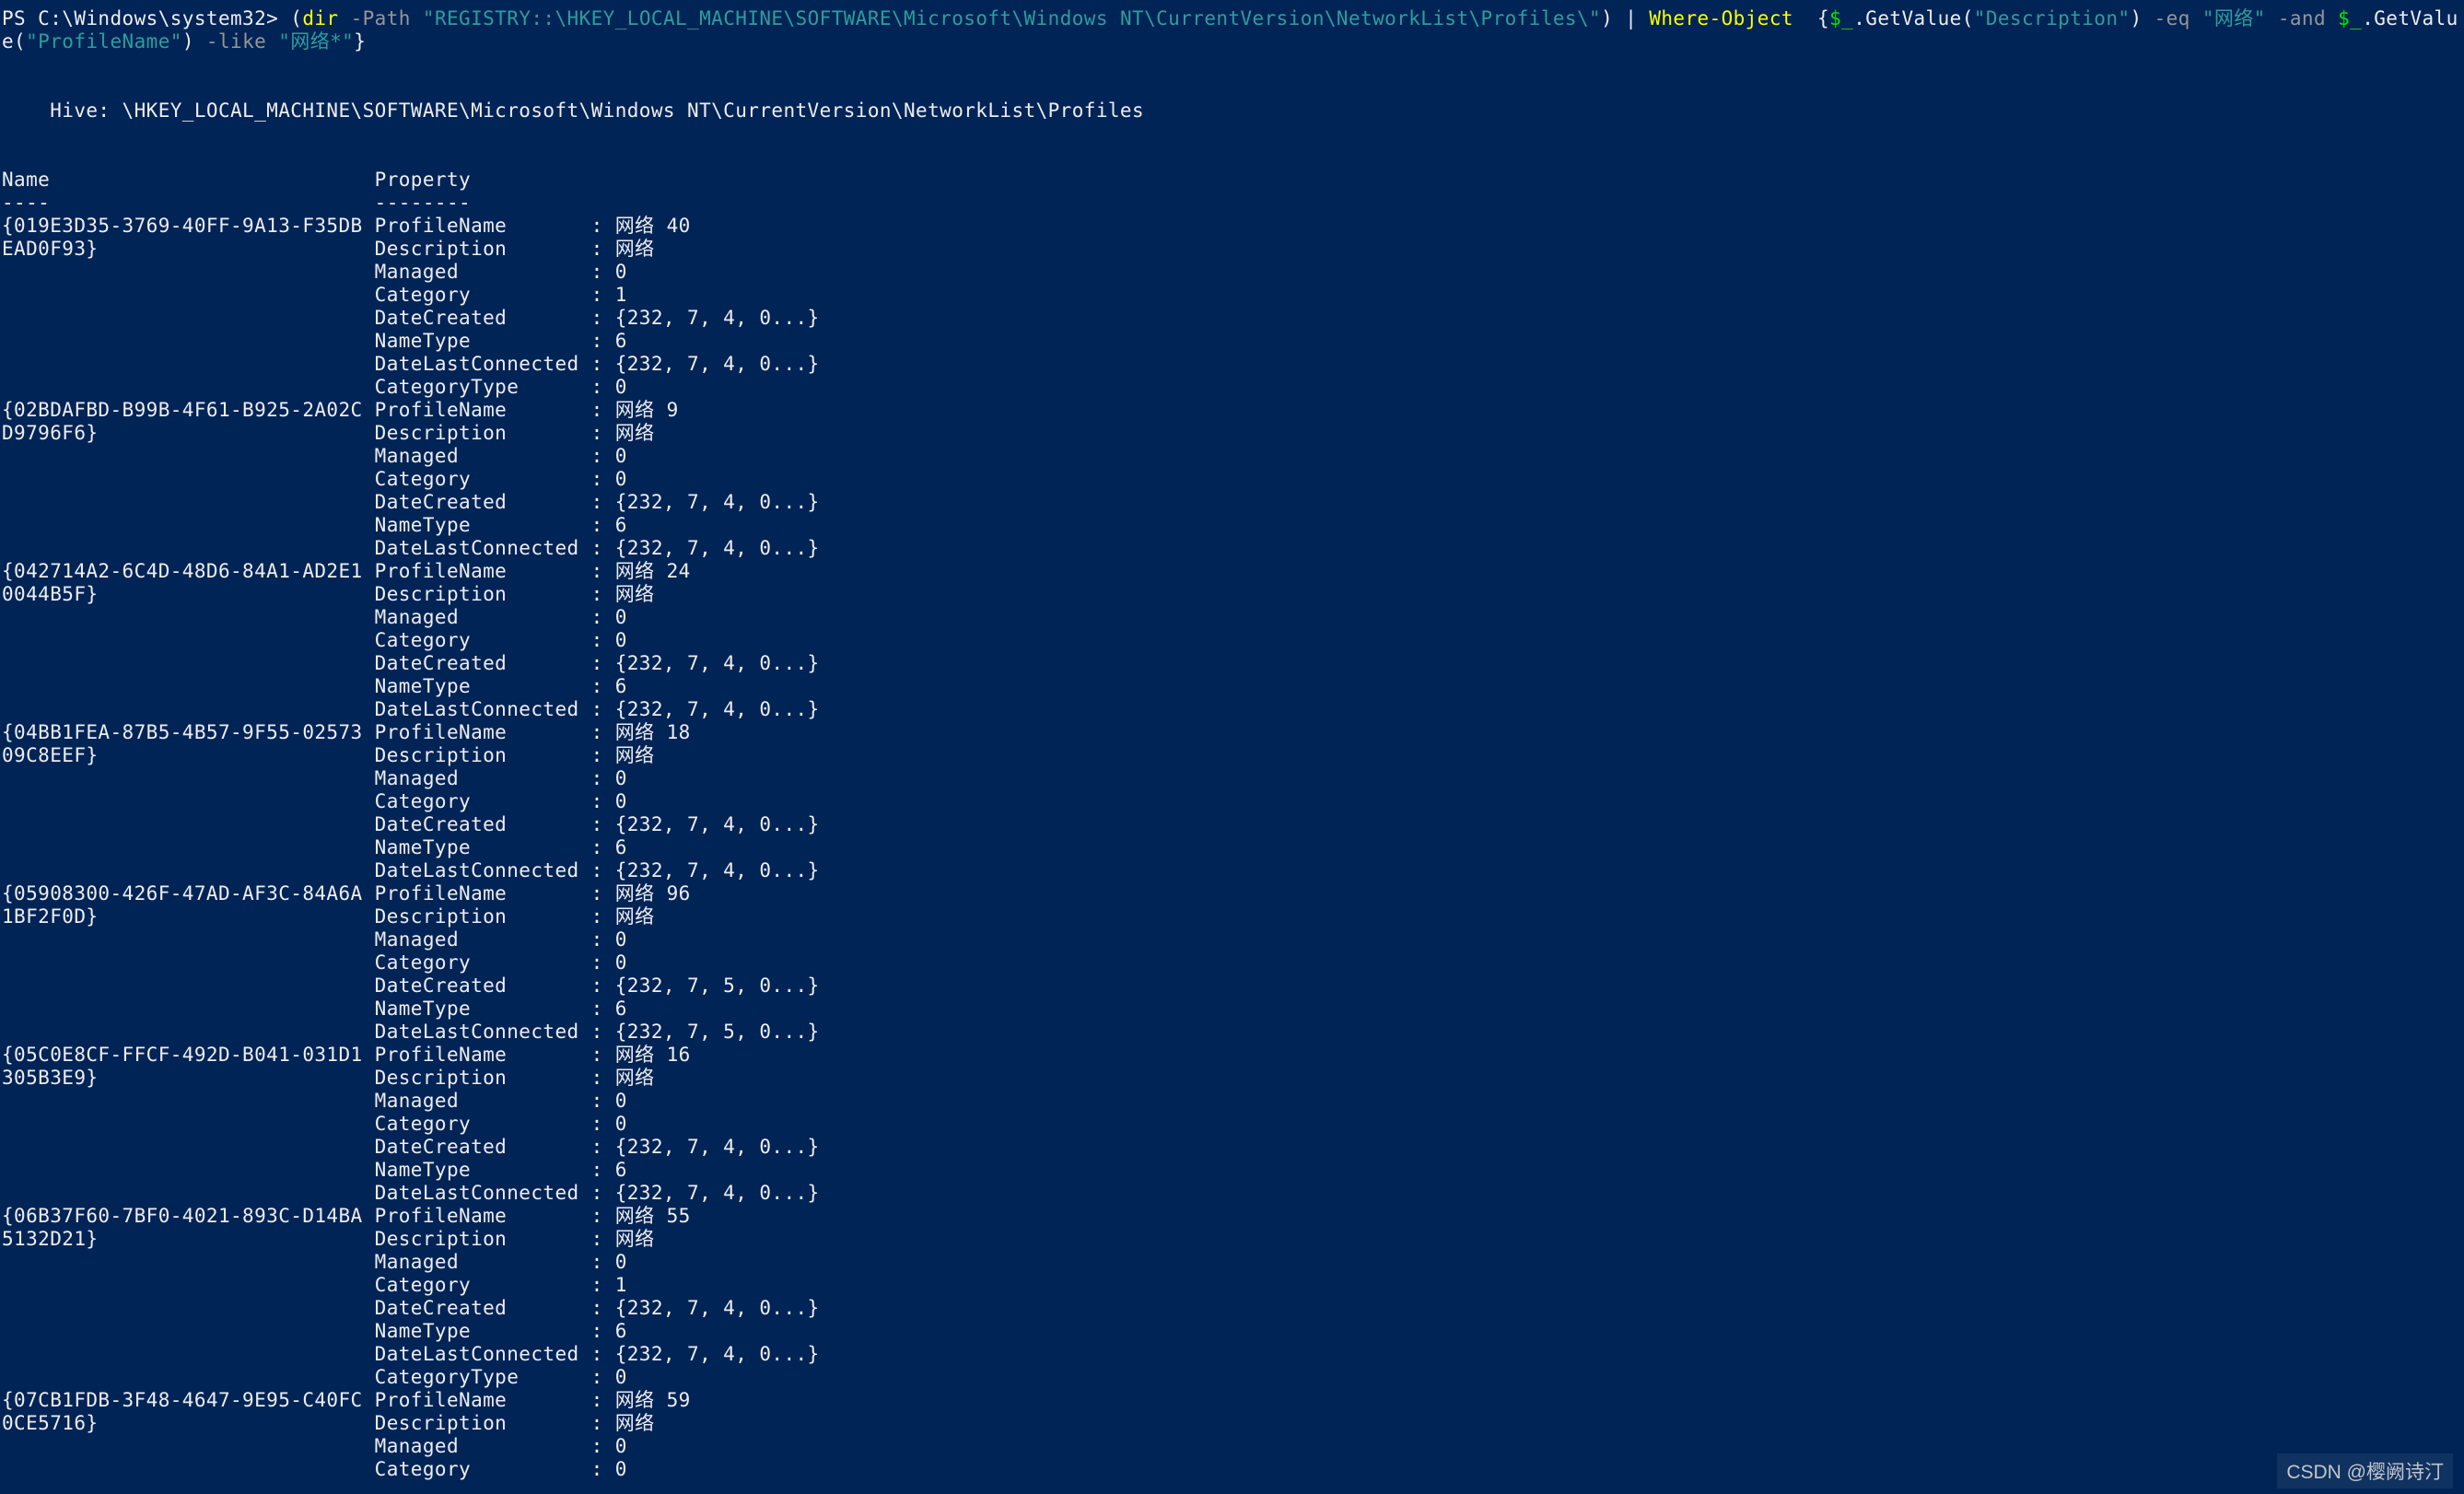 Image resolution: width=2464 pixels, height=1494 pixels. I want to click on table-row-line: 5132D21} Description : 网络, so click(328, 1239).